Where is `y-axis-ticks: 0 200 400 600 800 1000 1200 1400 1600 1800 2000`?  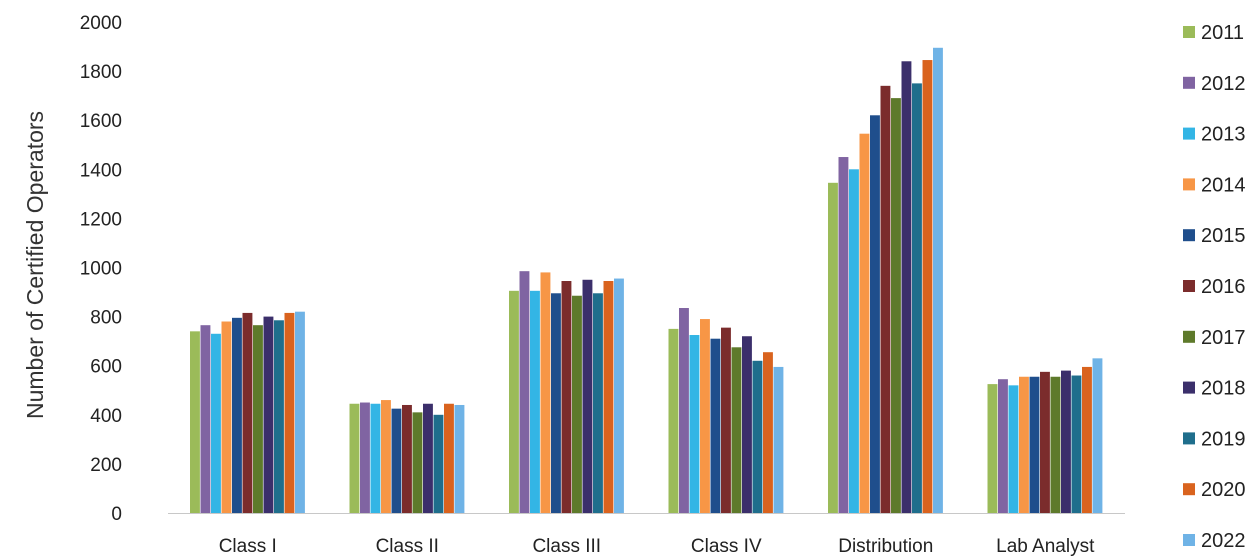
y-axis-ticks: 0 200 400 600 800 1000 1200 1400 1600 1800 2000 is located at coordinates (101, 269).